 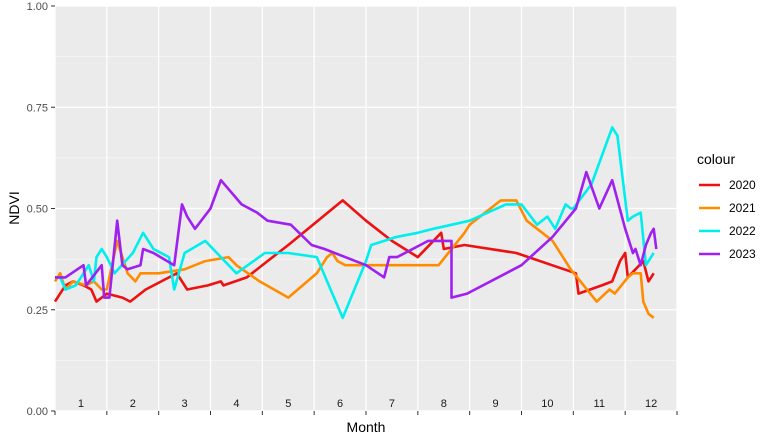 What do you see at coordinates (288, 404) in the screenshot?
I see `x-tick-label: 5` at bounding box center [288, 404].